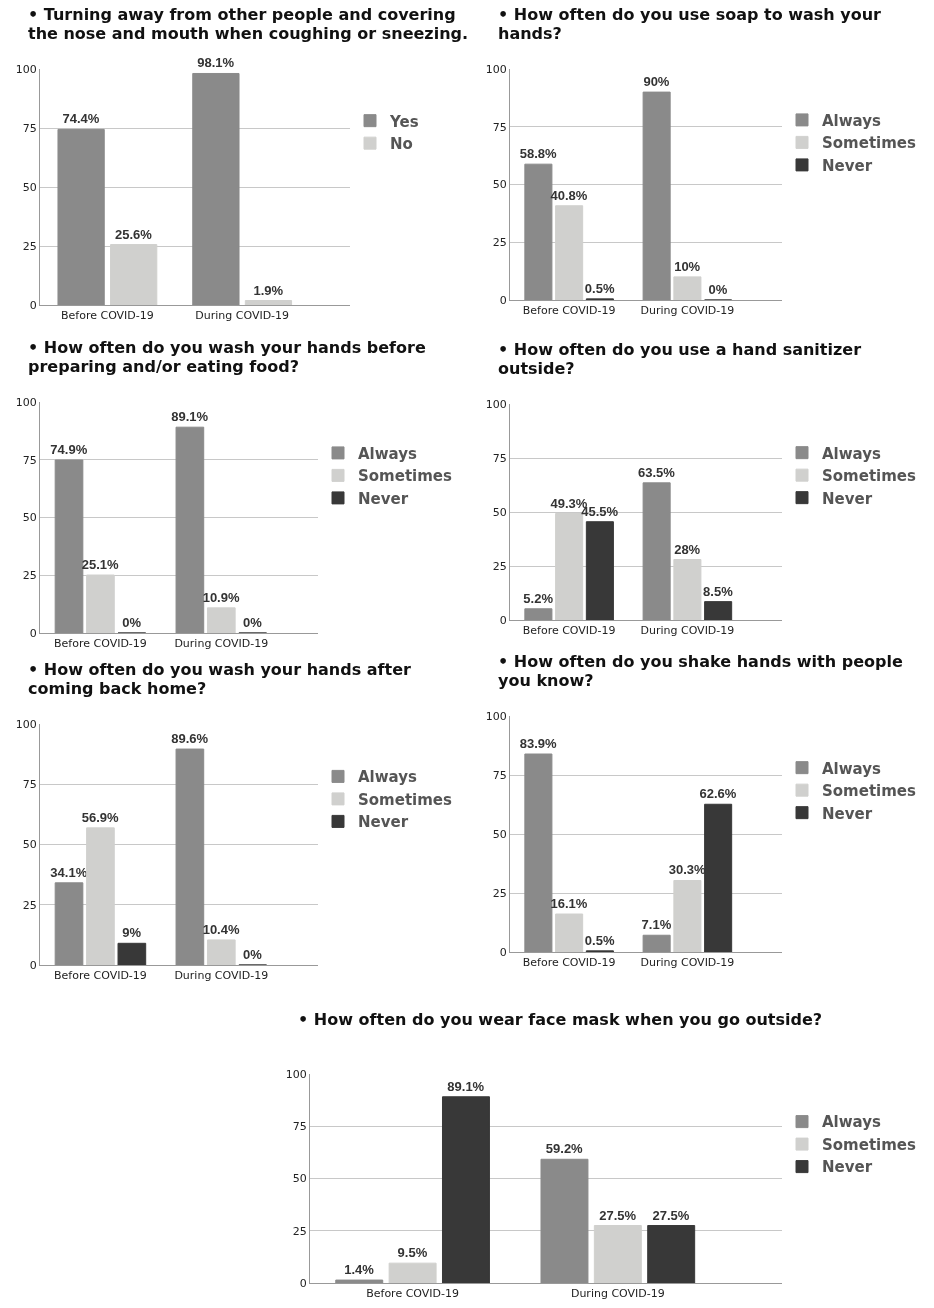 Image resolution: width=934 pixels, height=1308 pixels. What do you see at coordinates (69, 449) in the screenshot?
I see `data-label: 74.9%` at bounding box center [69, 449].